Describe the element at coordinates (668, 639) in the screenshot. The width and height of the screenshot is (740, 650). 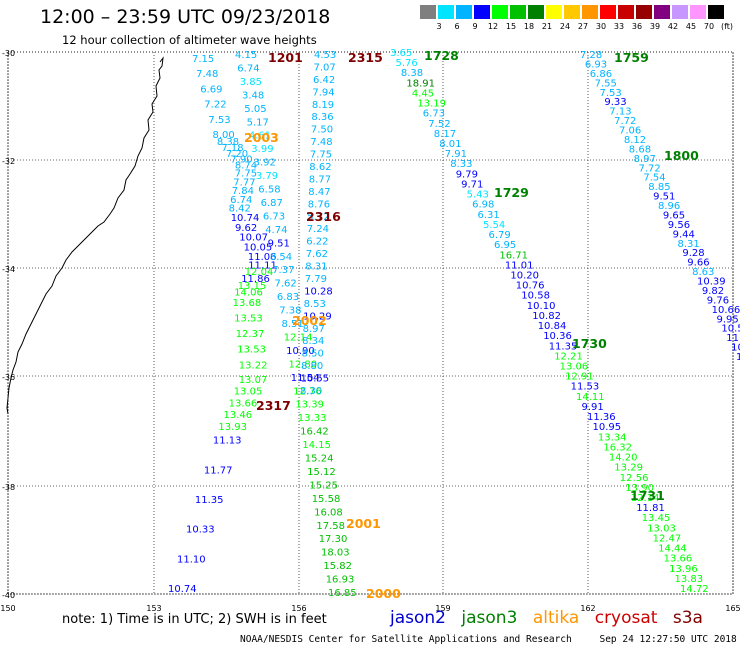
I see `credit-timestamp: Sep 24 12:27:50 UTC 2018` at that location.